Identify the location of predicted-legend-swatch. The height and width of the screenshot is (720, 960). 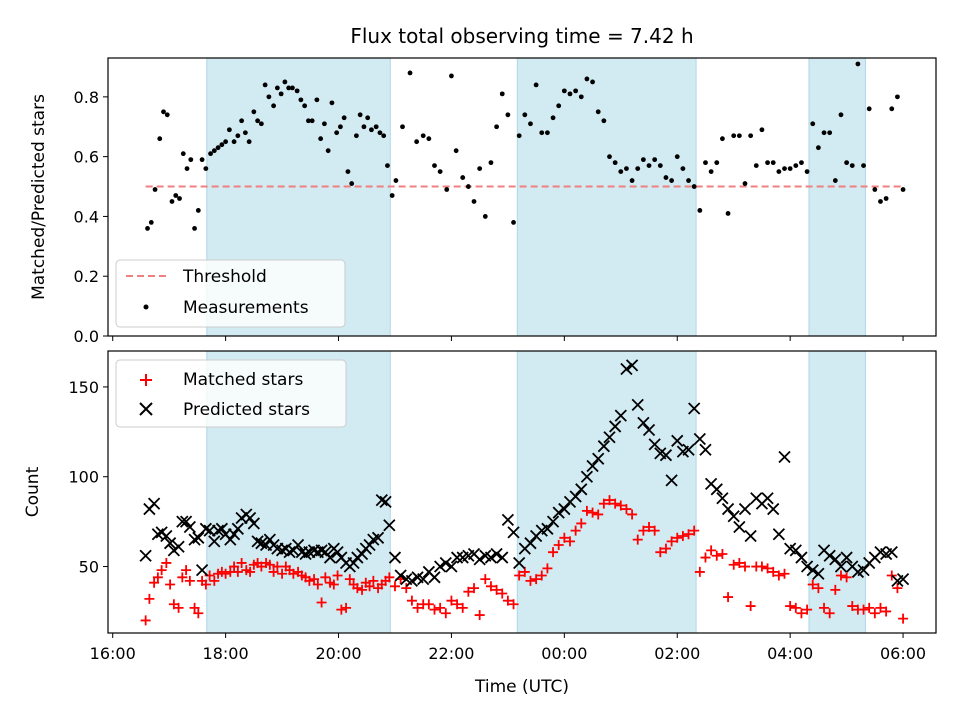
(146, 409).